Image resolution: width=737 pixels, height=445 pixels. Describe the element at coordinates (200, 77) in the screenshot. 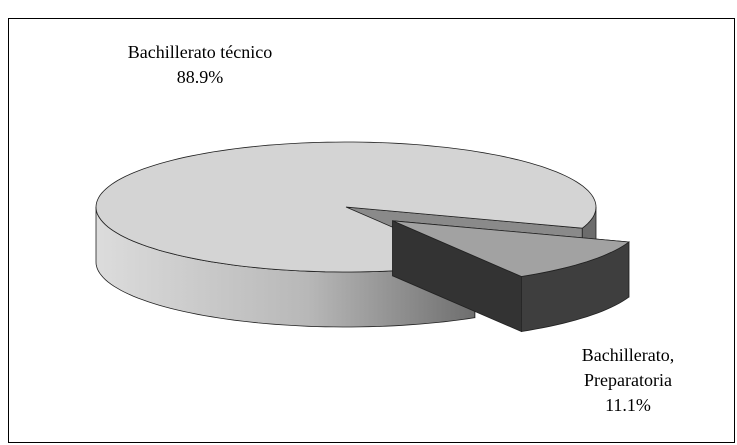

I see `value-label: 88.9%` at that location.